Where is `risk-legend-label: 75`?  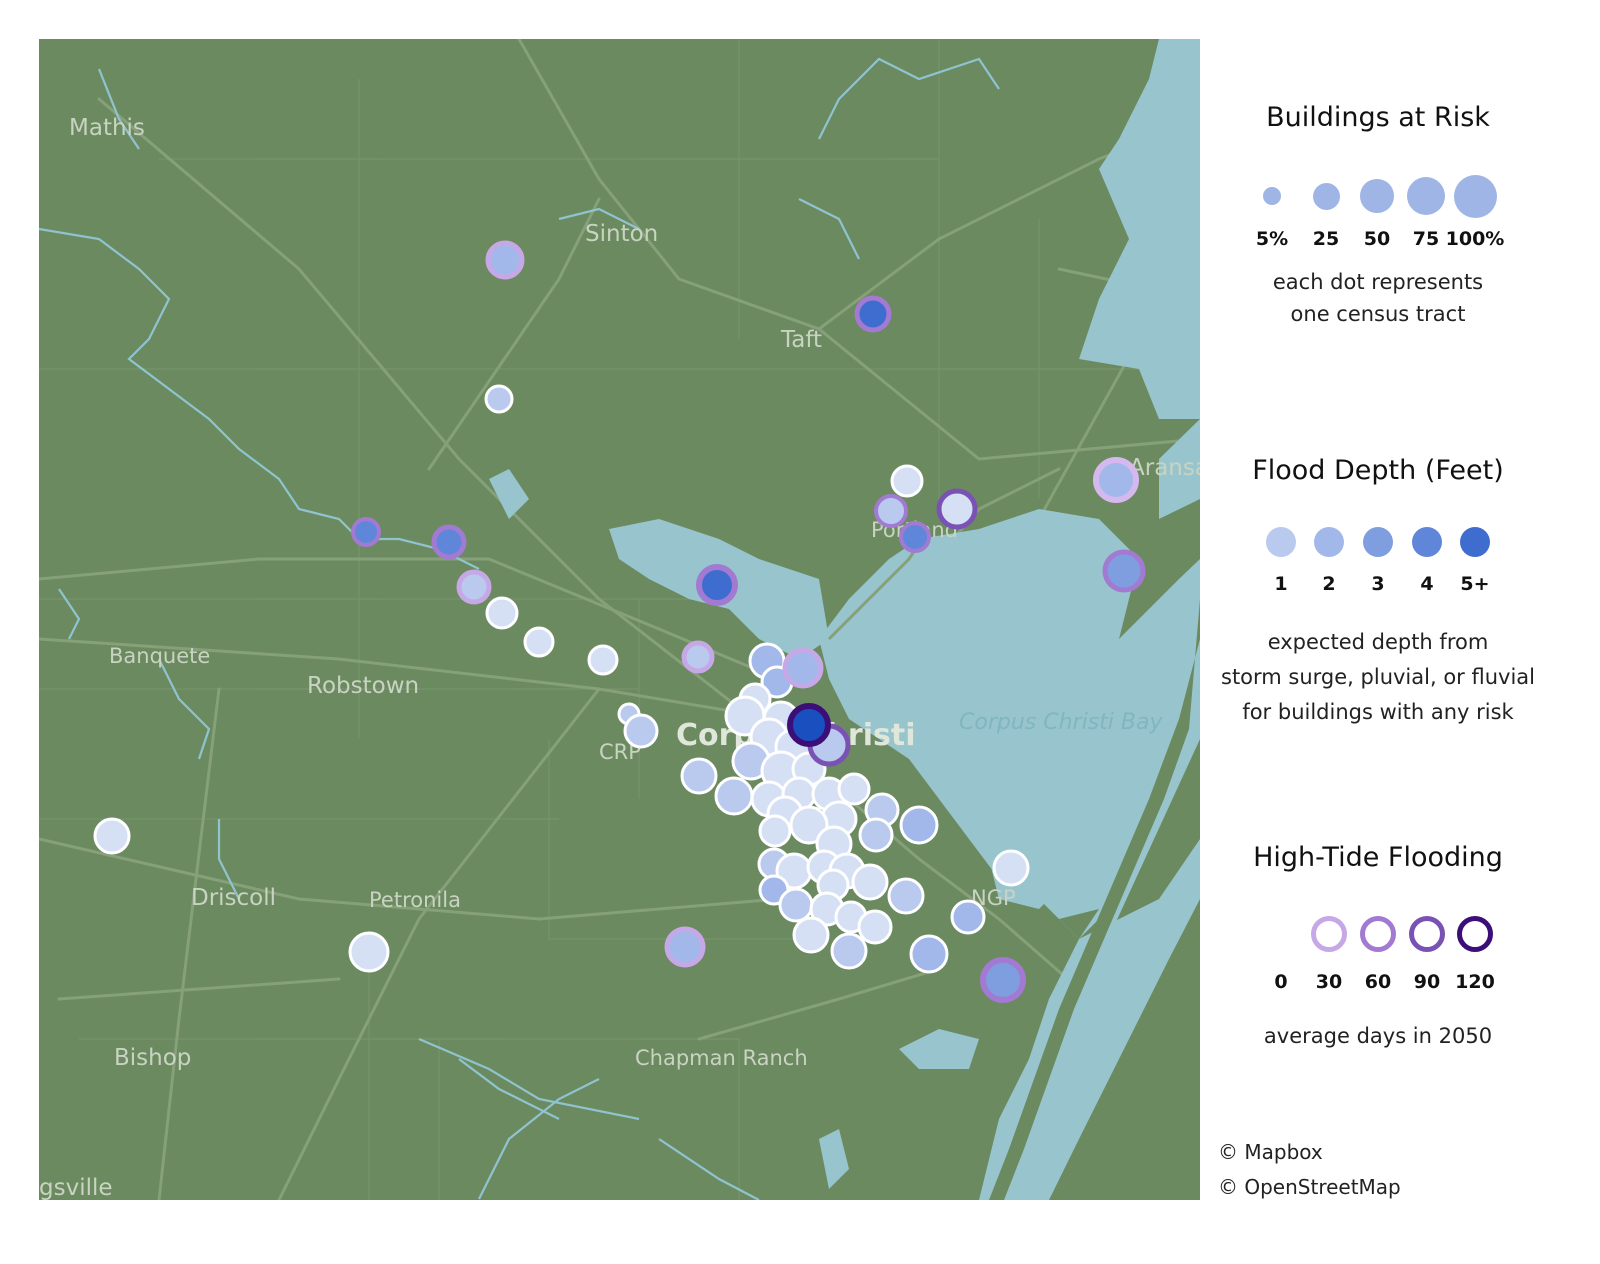 risk-legend-label: 75 is located at coordinates (1426, 239).